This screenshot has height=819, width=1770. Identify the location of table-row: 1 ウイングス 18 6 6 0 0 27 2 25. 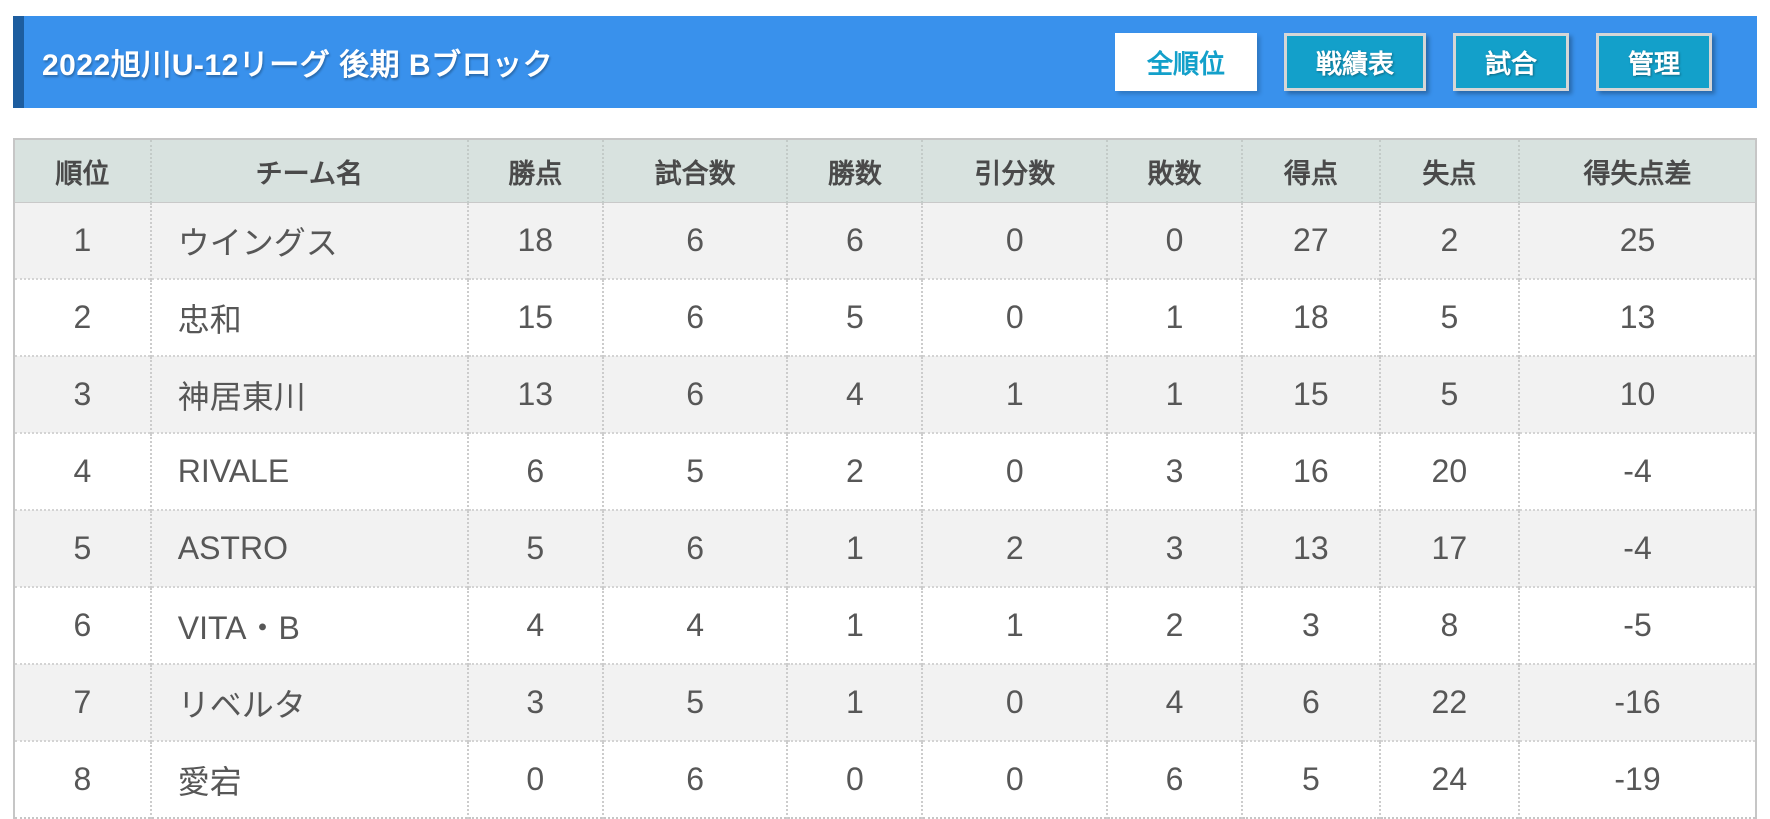
(885, 240).